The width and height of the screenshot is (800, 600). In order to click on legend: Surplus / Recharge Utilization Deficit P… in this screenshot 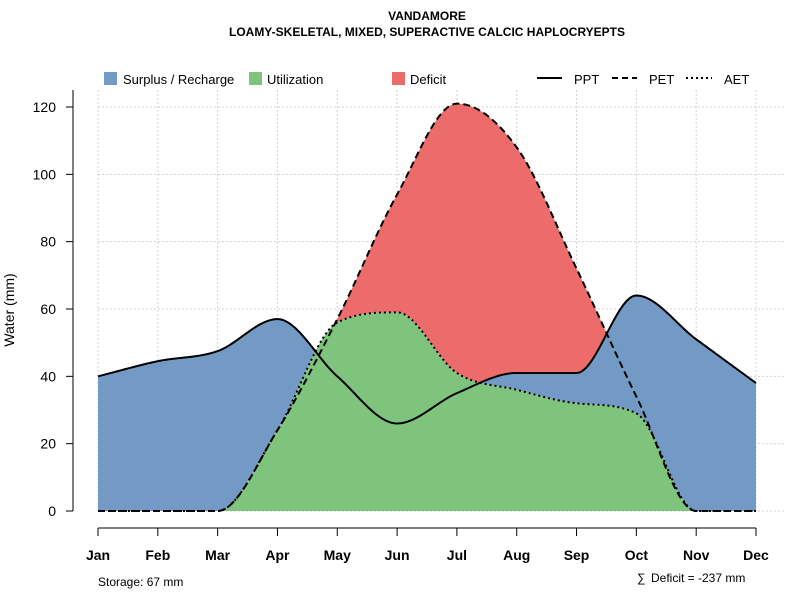, I will do `click(426, 79)`.